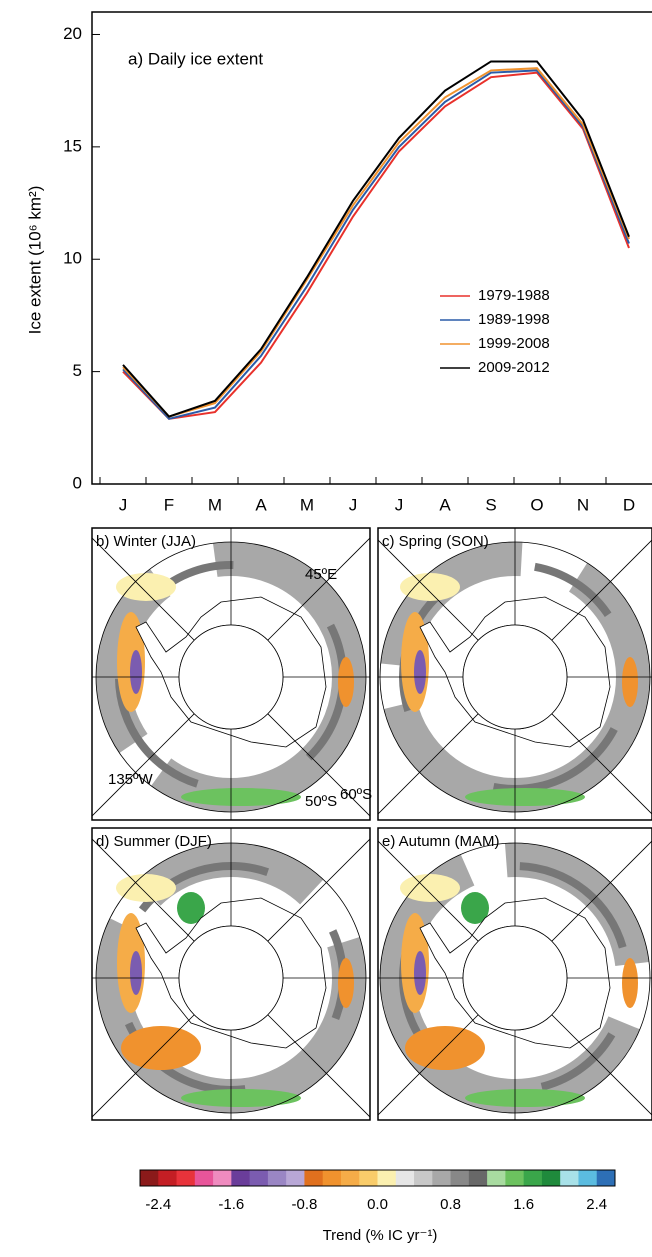 Image resolution: width=652 pixels, height=1257 pixels. I want to click on legend-label: 1999-2008, so click(514, 343).